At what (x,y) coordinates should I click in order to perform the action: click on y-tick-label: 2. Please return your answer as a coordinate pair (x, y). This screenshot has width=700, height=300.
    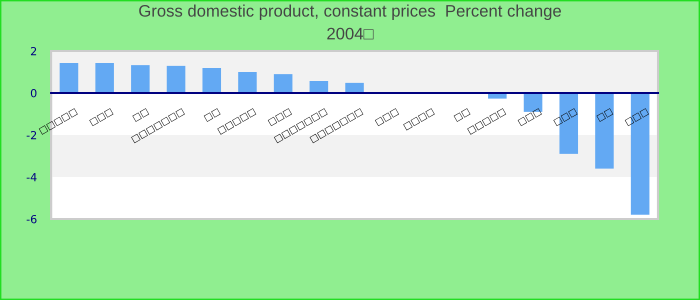
    Looking at the image, I should click on (33, 51).